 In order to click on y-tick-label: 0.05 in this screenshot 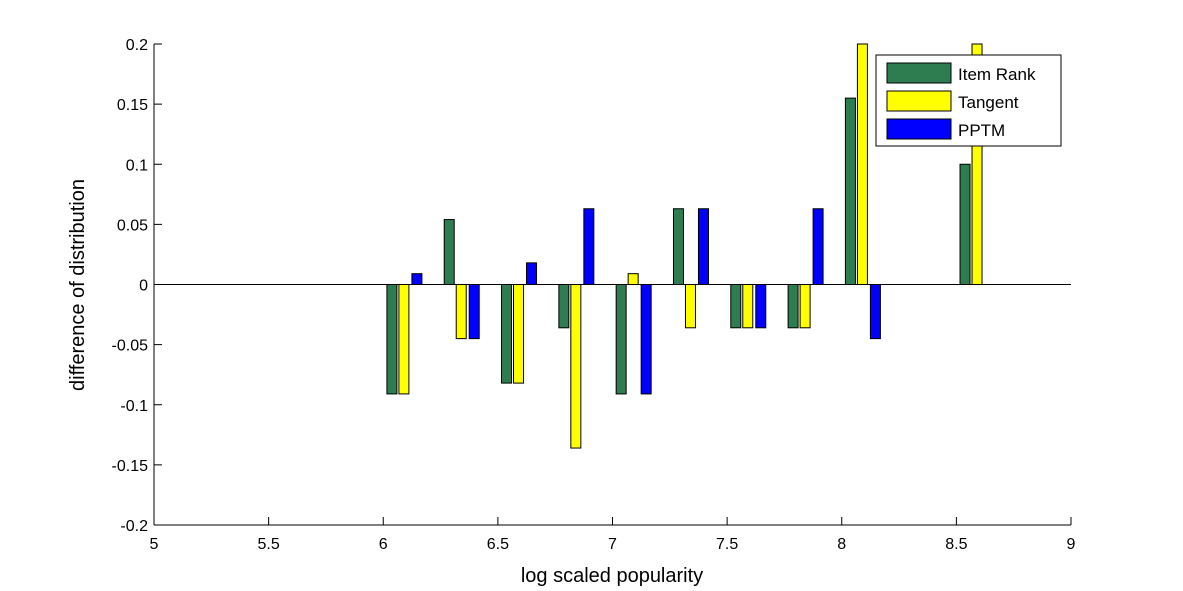, I will do `click(132, 225)`.